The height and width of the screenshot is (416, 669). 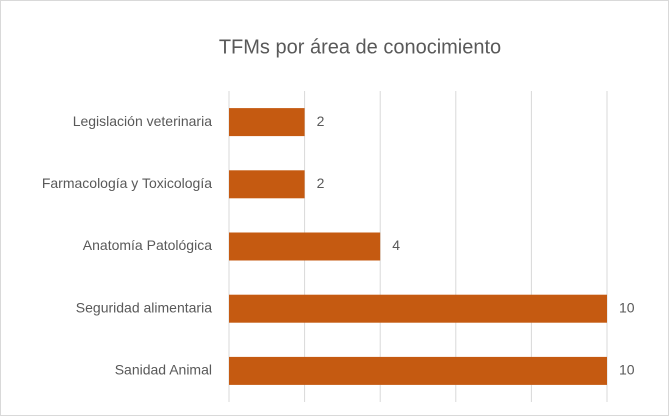 What do you see at coordinates (396, 245) in the screenshot?
I see `data-label: 4` at bounding box center [396, 245].